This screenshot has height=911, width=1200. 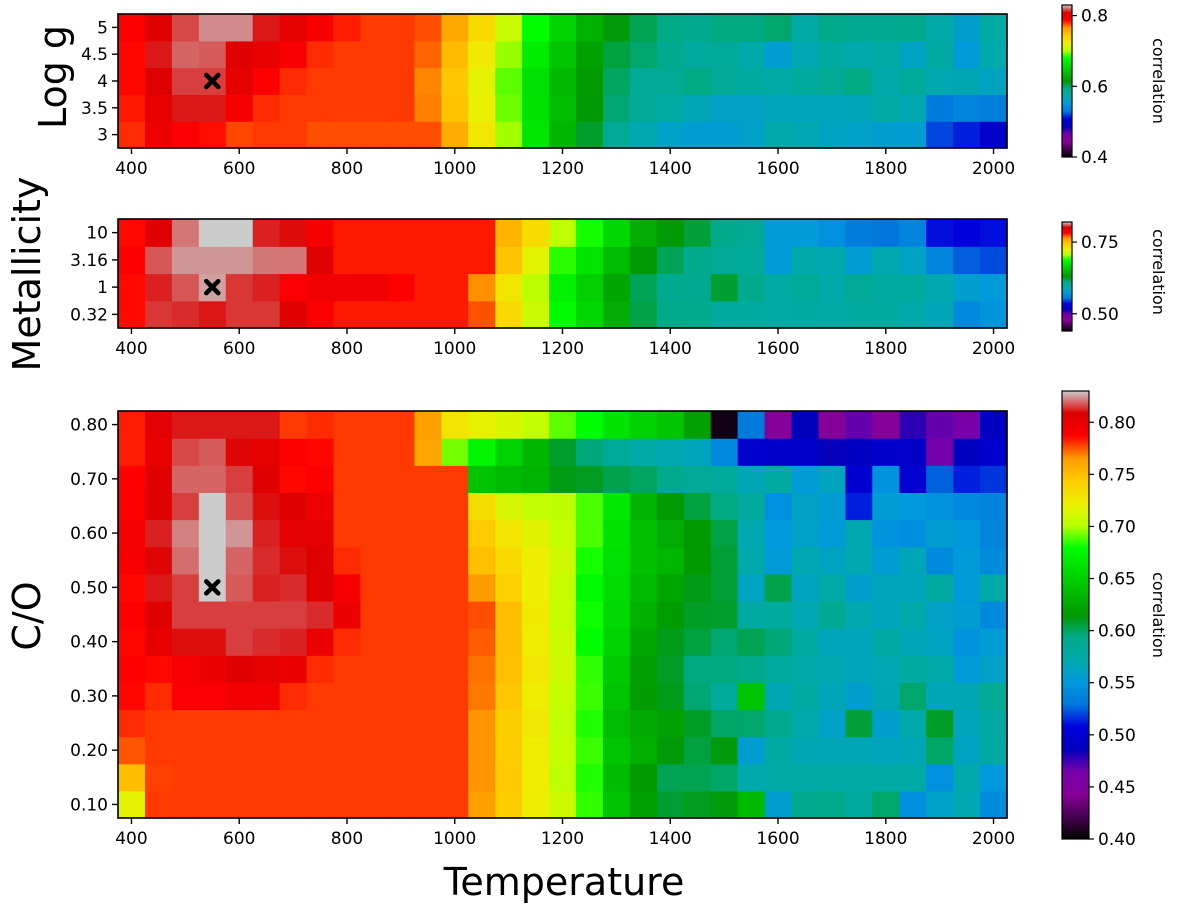 I want to click on figure-xlabel: Temperature, so click(x=564, y=882).